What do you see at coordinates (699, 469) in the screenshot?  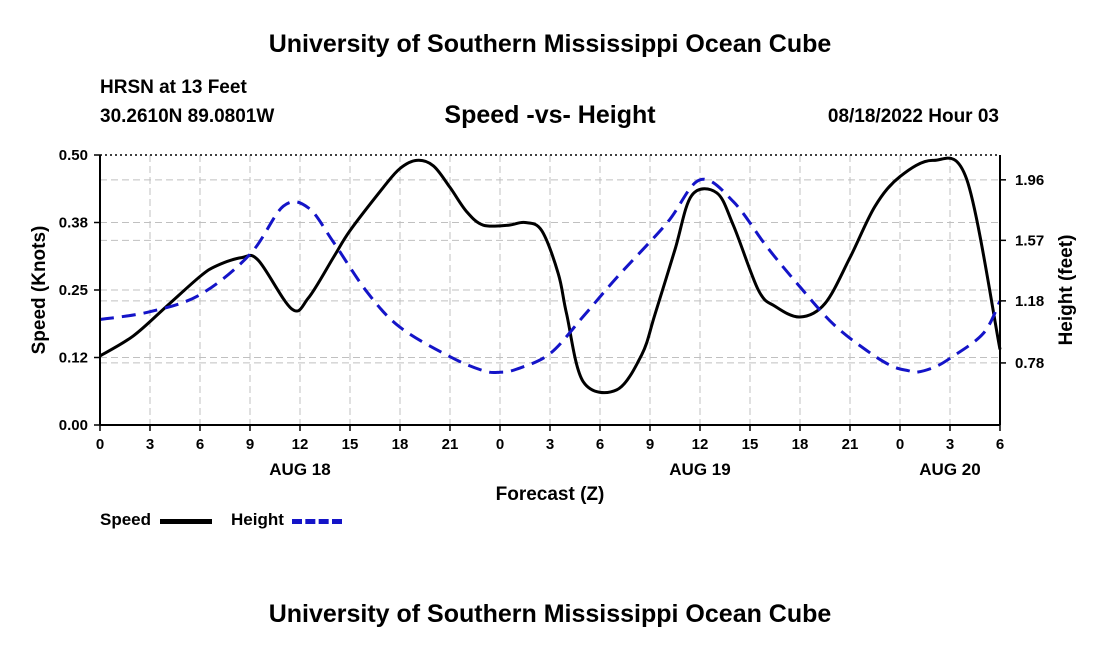 I see `date-label: AUG 19` at bounding box center [699, 469].